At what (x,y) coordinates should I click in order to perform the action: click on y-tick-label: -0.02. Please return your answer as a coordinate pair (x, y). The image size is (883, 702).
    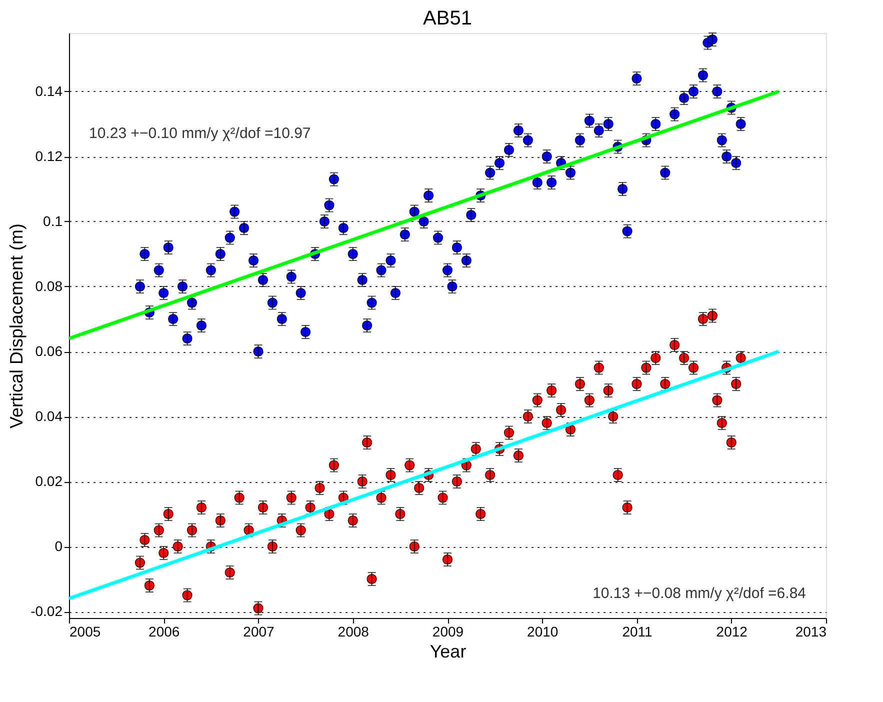
    Looking at the image, I should click on (46, 611).